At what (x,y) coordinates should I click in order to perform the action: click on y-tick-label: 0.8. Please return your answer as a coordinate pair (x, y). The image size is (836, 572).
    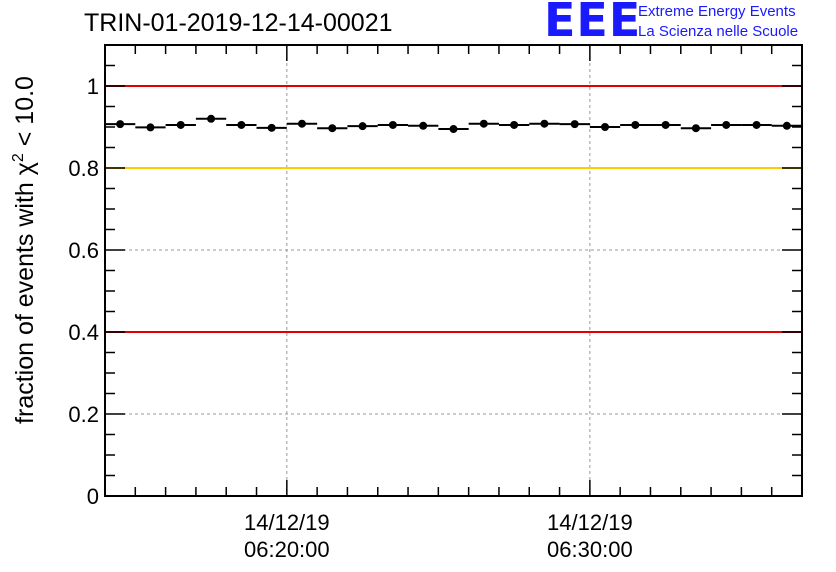
    Looking at the image, I should click on (83, 168).